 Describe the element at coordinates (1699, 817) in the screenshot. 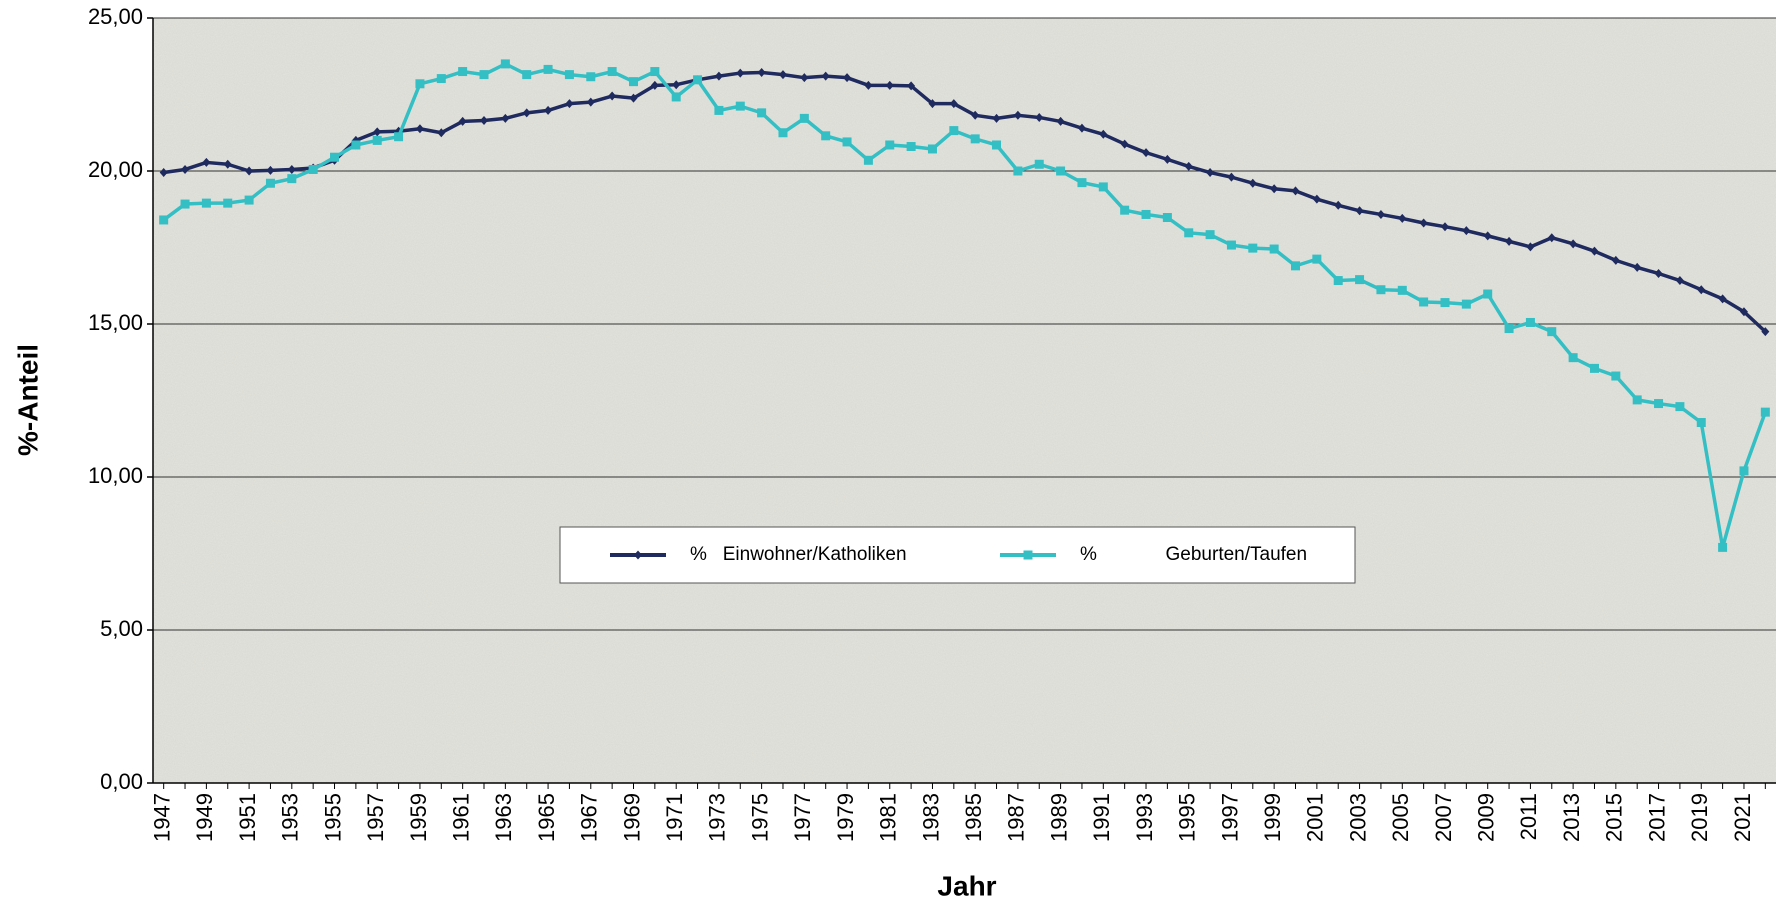

I see `x-tick-label: 2019` at that location.